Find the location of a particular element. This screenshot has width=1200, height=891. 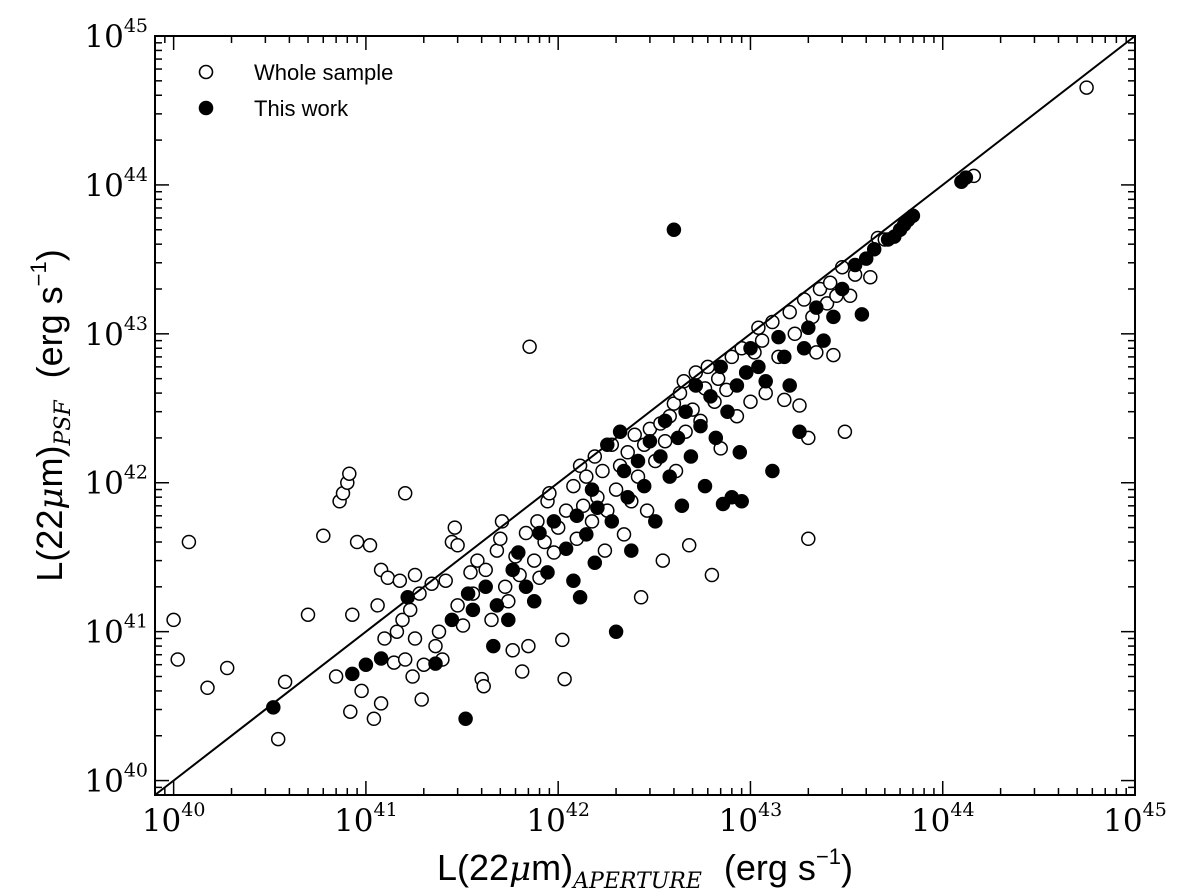

x-axis-label-unit-exponent: −1 is located at coordinates (828, 856).